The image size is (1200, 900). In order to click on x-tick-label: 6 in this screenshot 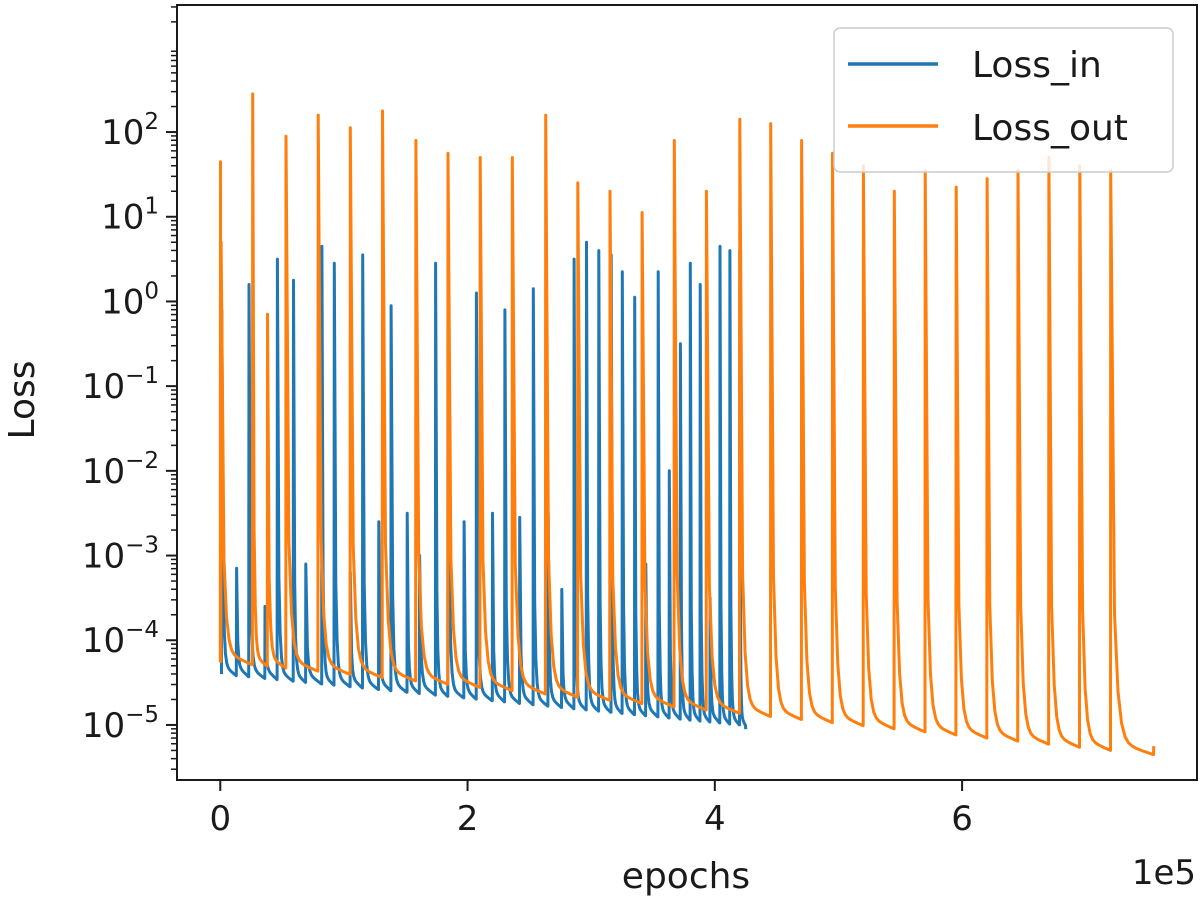, I will do `click(962, 819)`.